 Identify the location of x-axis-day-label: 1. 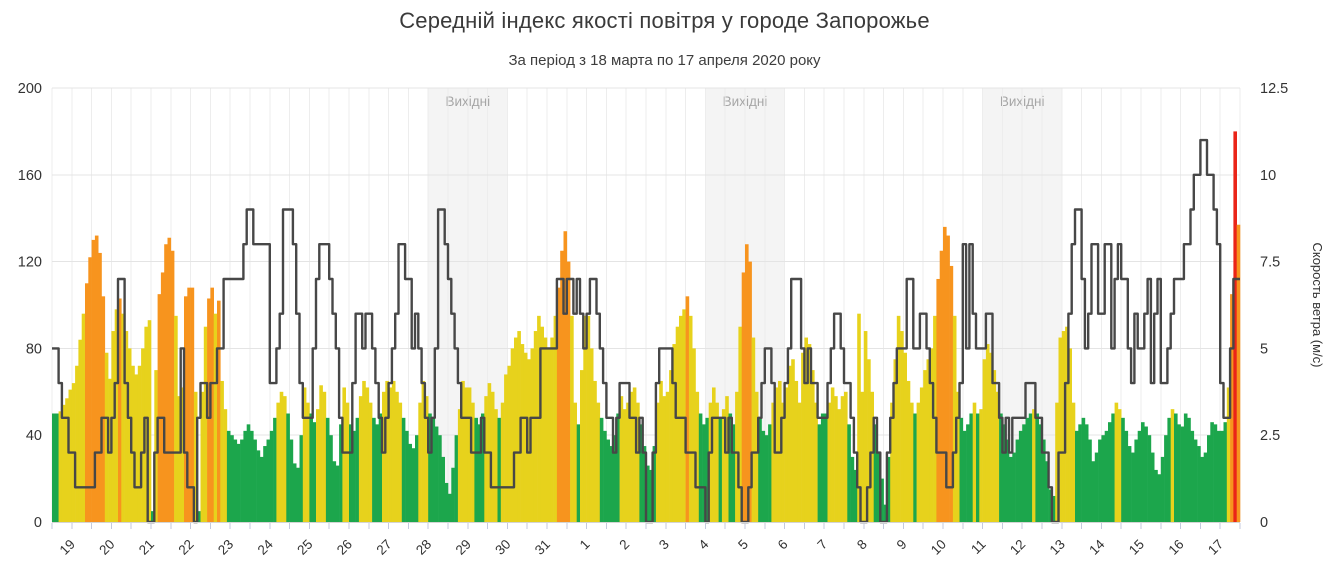
(585, 545).